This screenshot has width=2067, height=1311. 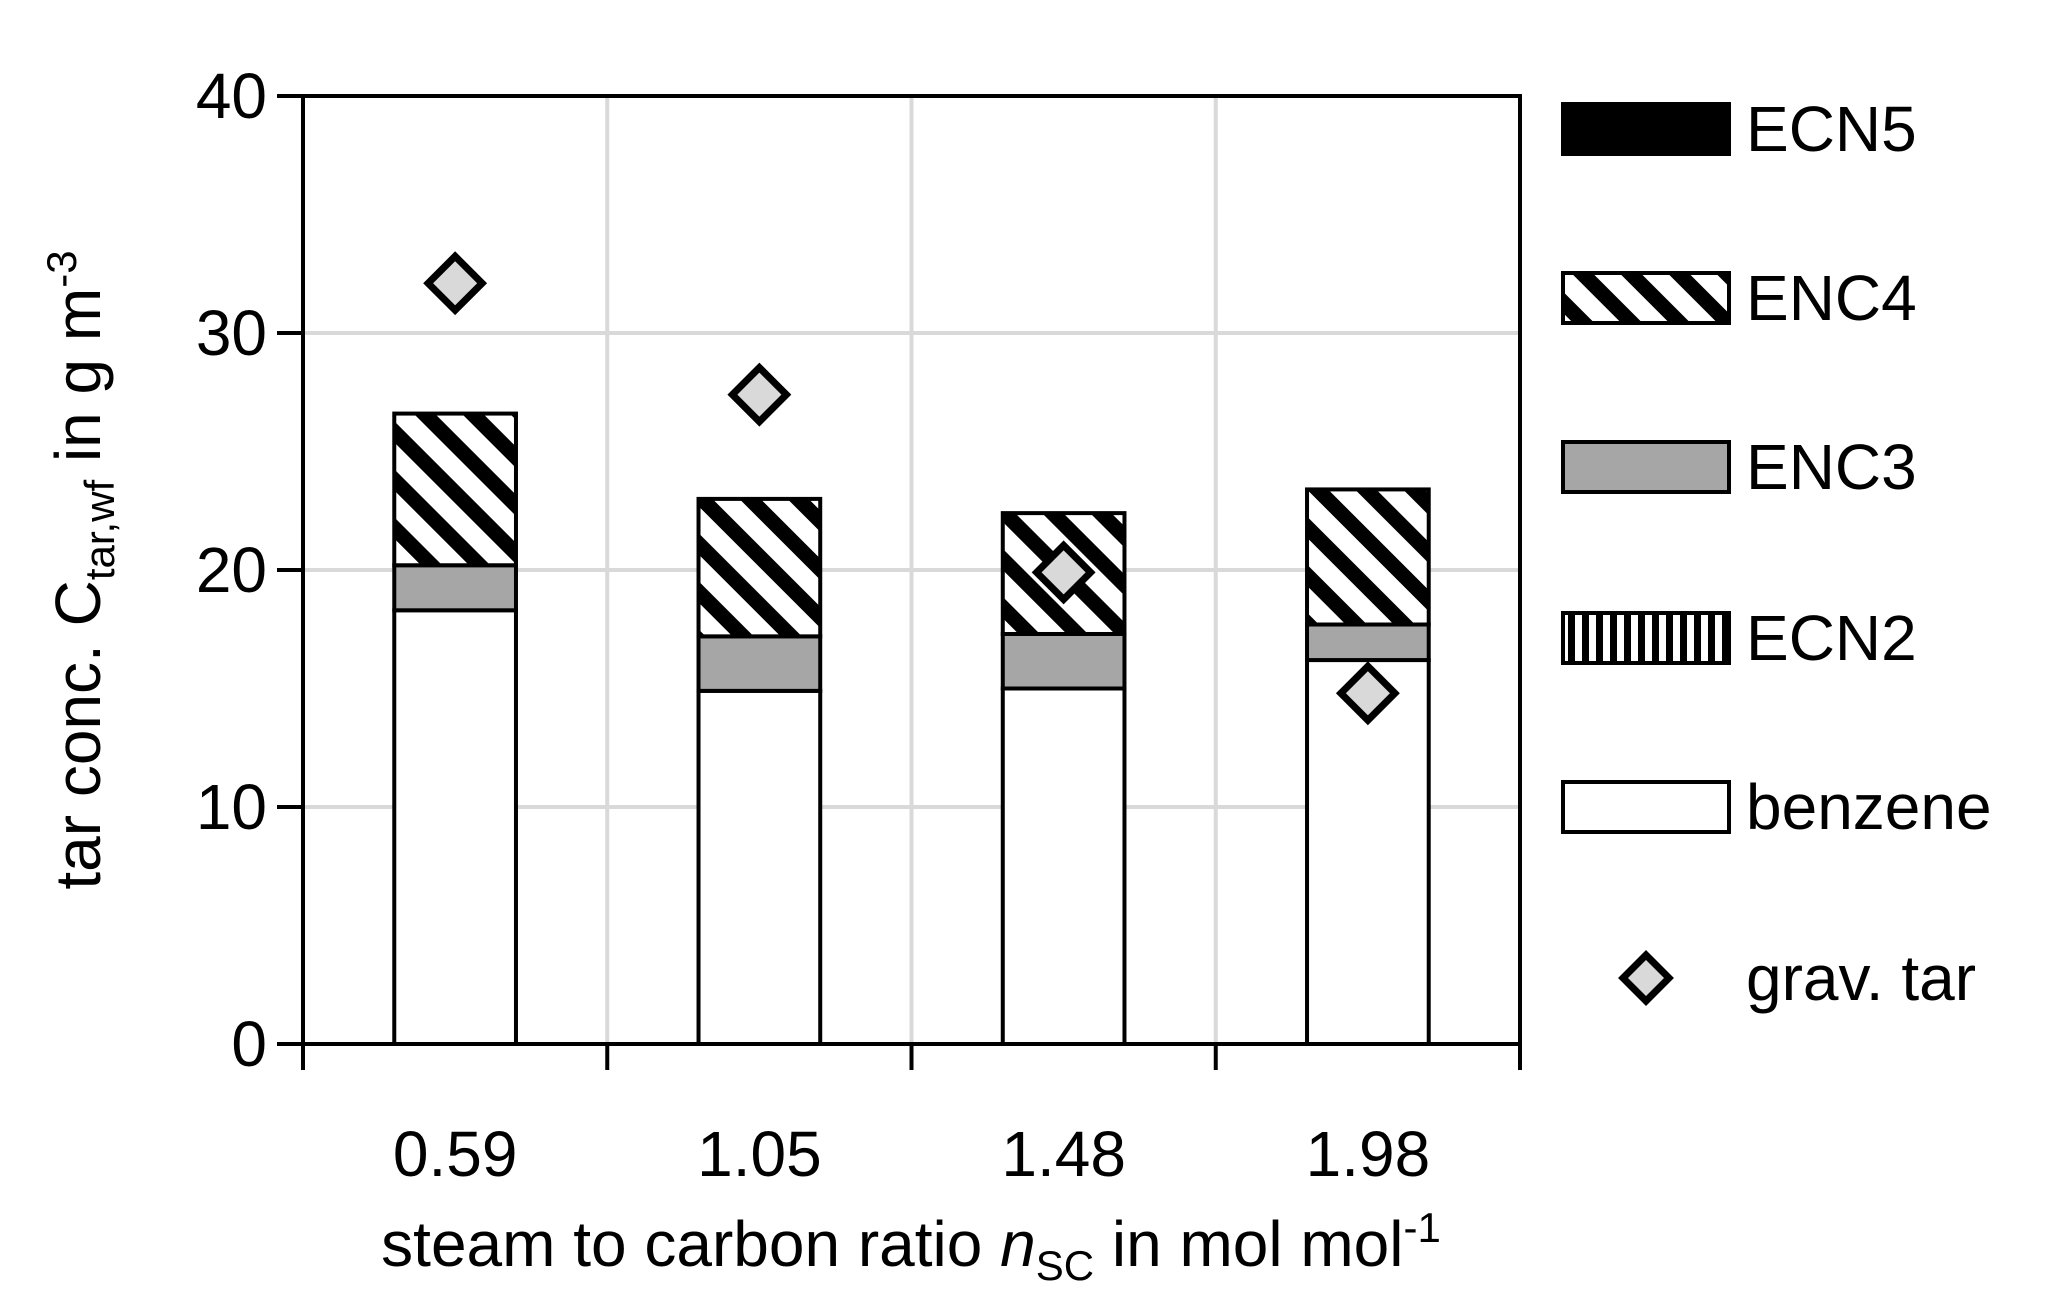 I want to click on y-label-subscript: tar,wf, so click(x=99, y=529).